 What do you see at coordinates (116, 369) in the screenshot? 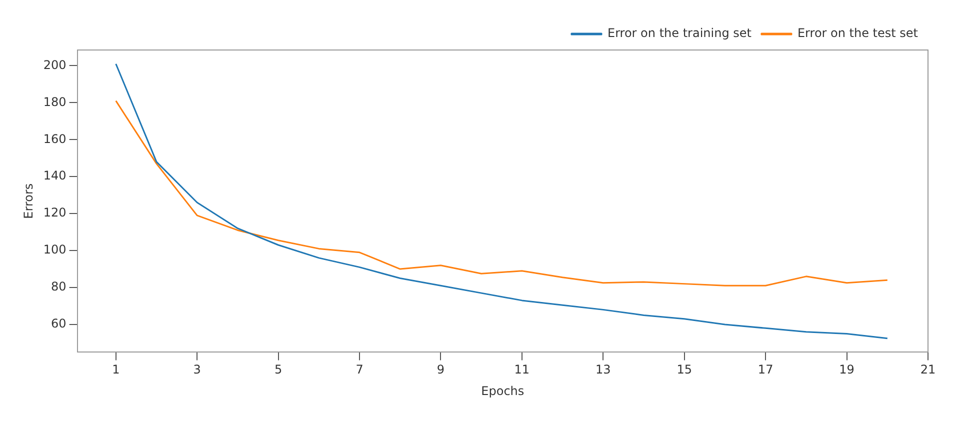
I see `x-tick-label: 1` at bounding box center [116, 369].